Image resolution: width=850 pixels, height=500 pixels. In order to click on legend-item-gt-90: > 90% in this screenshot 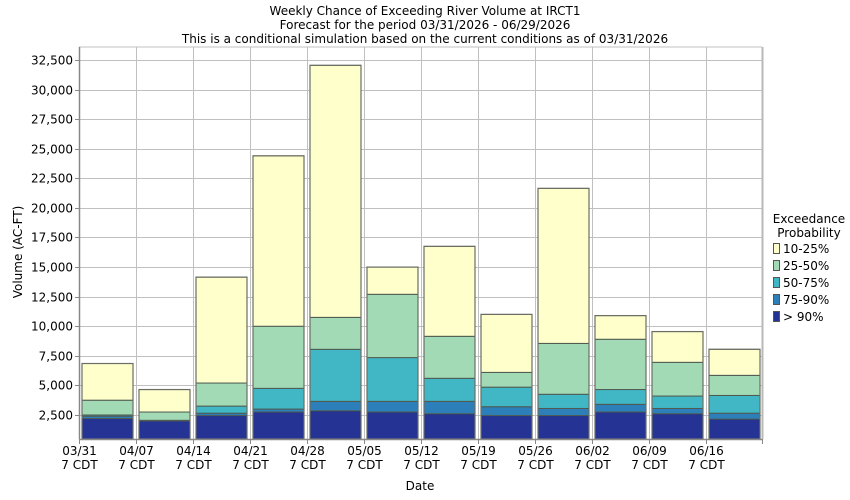, I will do `click(811, 316)`.